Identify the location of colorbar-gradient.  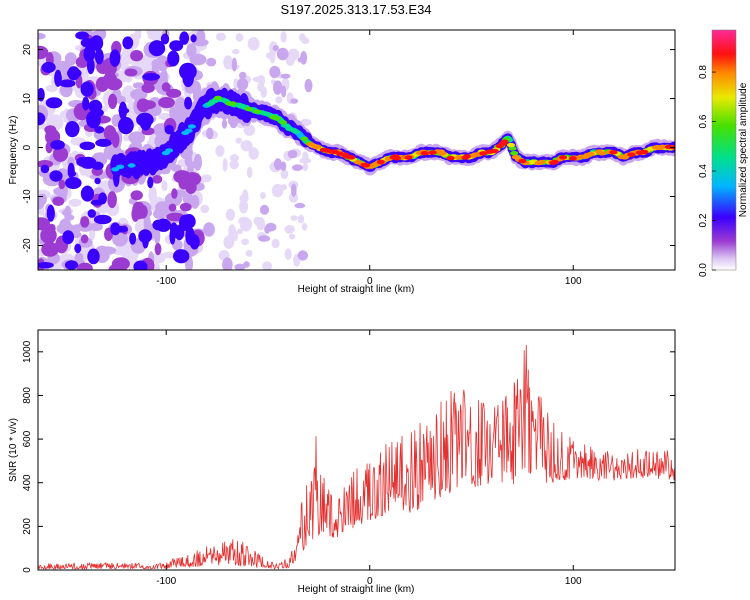
(724, 150).